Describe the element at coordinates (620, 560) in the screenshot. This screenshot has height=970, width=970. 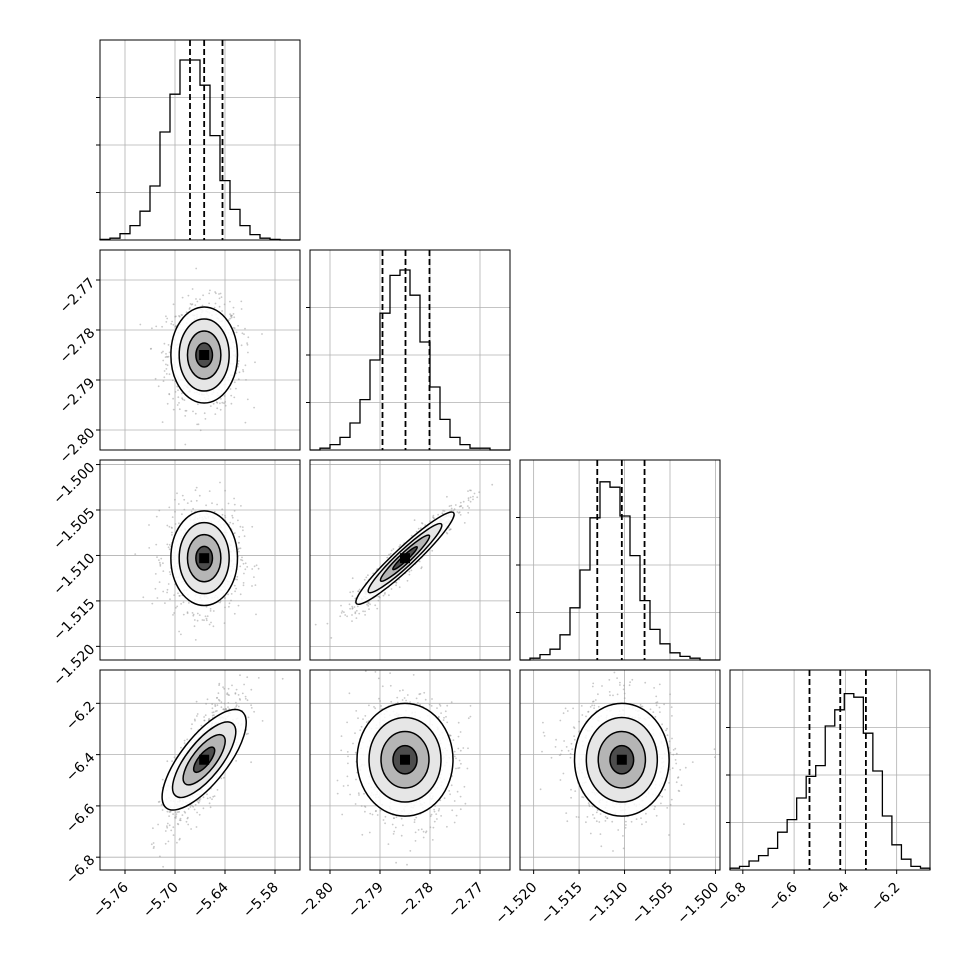
I see `panel-frame` at that location.